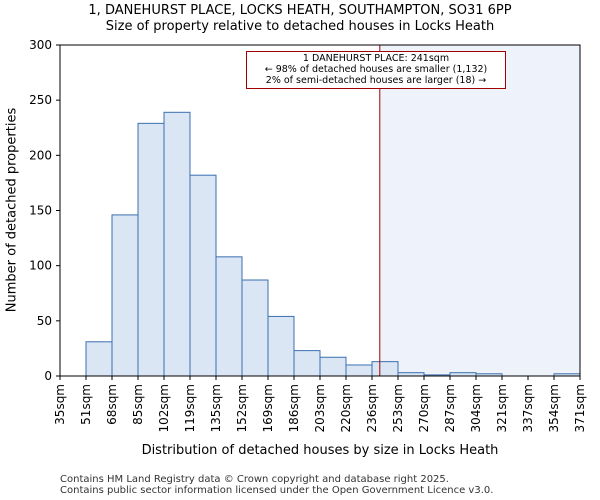 The image size is (600, 500). I want to click on x-tick-label: 102sqm, so click(164, 408).